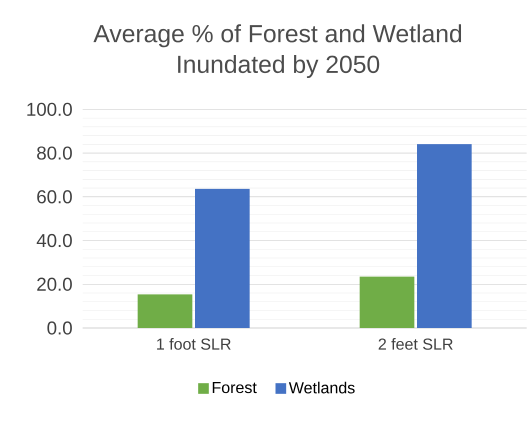 This screenshot has width=527, height=421. What do you see at coordinates (415, 344) in the screenshot?
I see `x-tick-label: 2 feet SLR` at bounding box center [415, 344].